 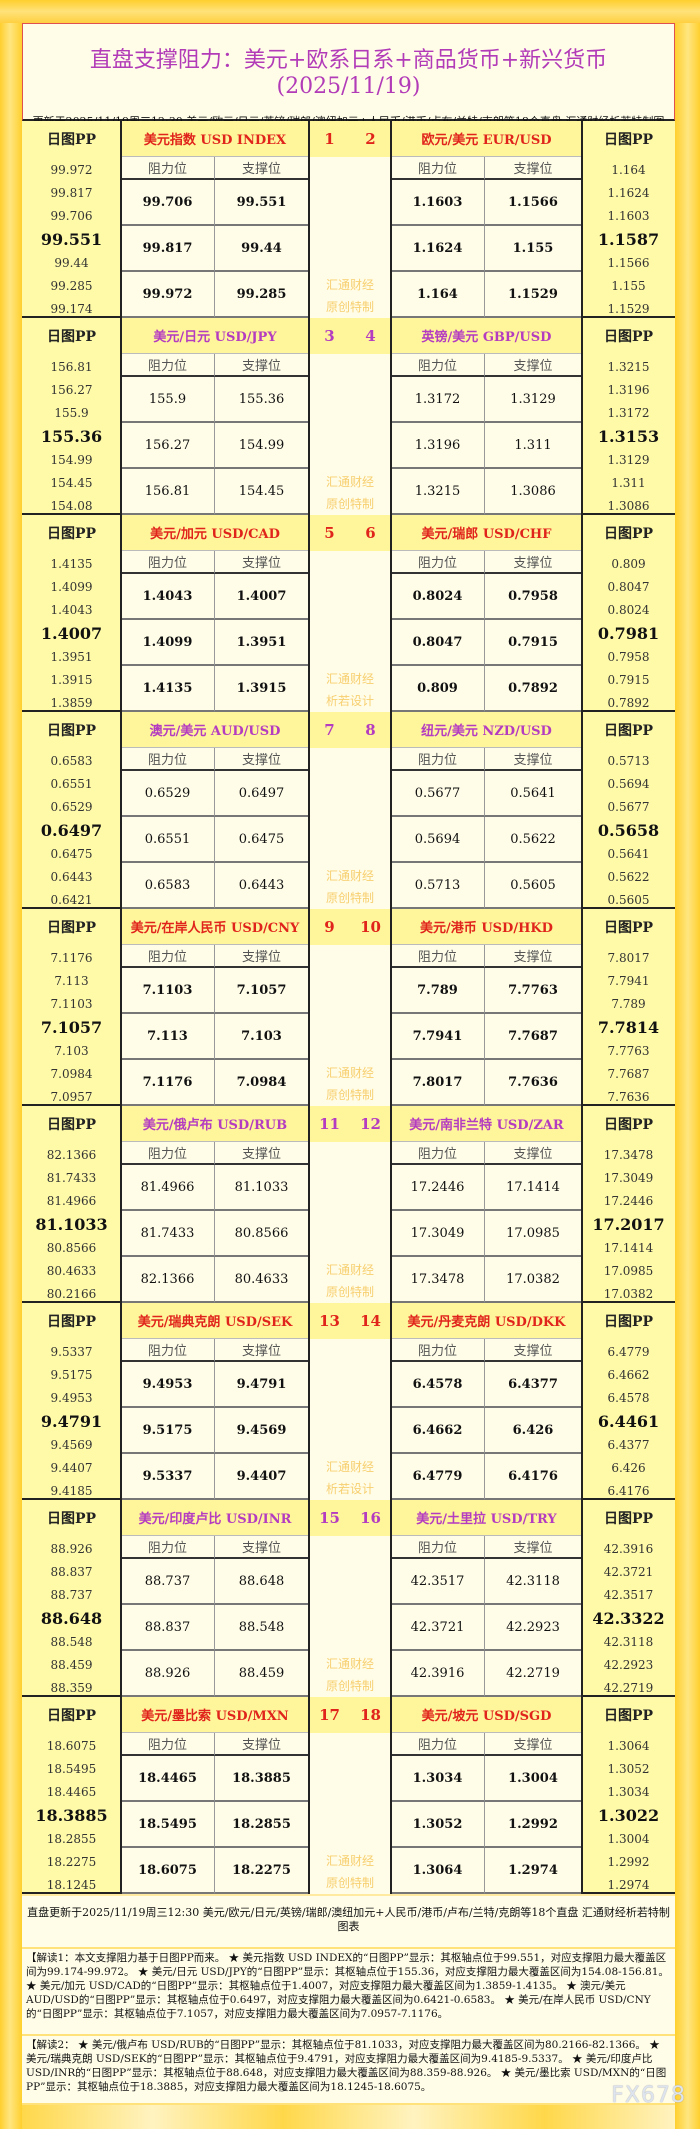 I want to click on pp-value: 154.45, so click(x=71, y=483).